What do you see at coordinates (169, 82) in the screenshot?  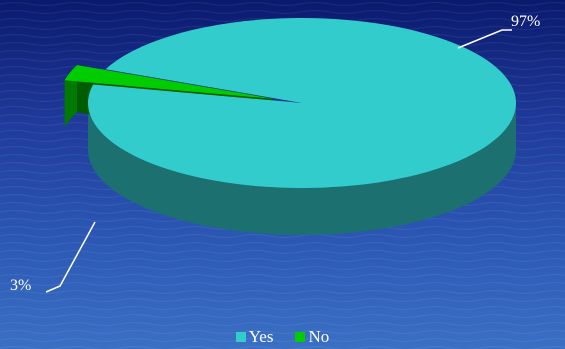 I see `slice-no` at bounding box center [169, 82].